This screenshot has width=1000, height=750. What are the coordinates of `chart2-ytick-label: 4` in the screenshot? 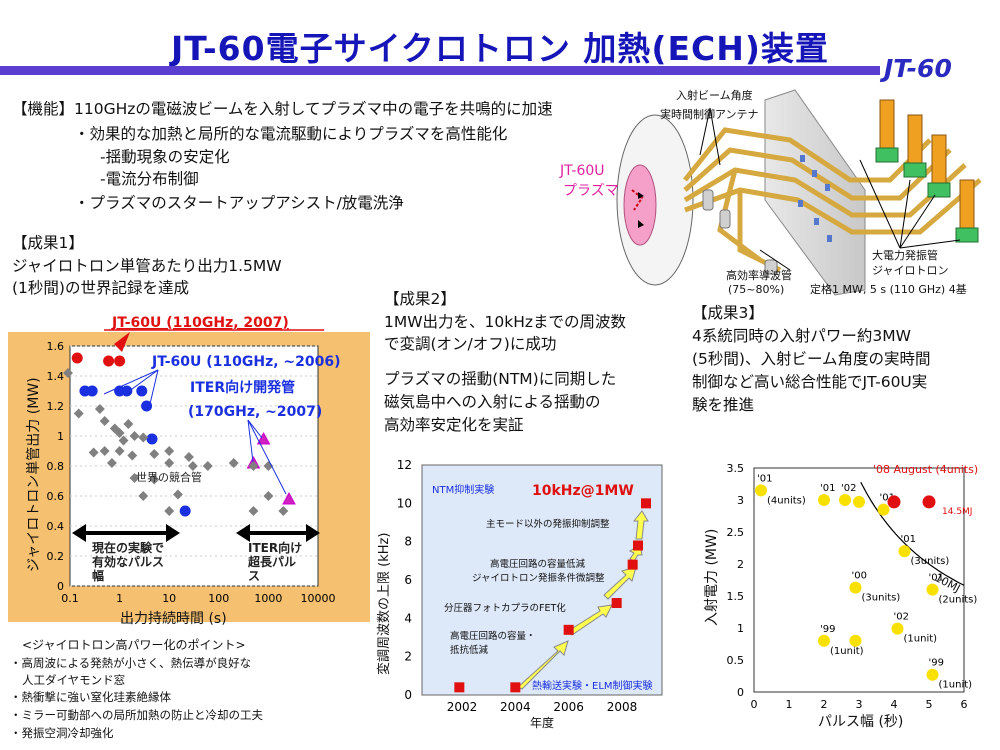 It's located at (408, 618).